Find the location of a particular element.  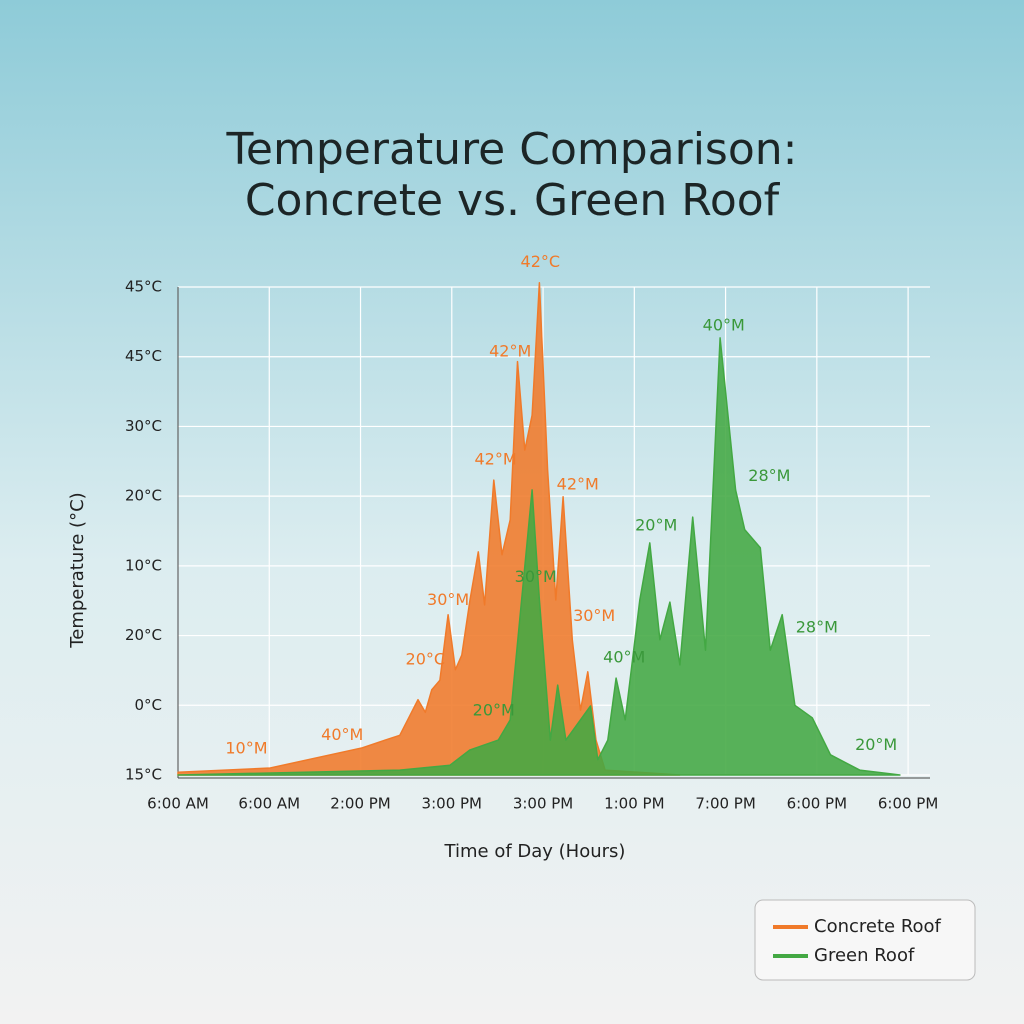

annotation: 10°M is located at coordinates (246, 748).